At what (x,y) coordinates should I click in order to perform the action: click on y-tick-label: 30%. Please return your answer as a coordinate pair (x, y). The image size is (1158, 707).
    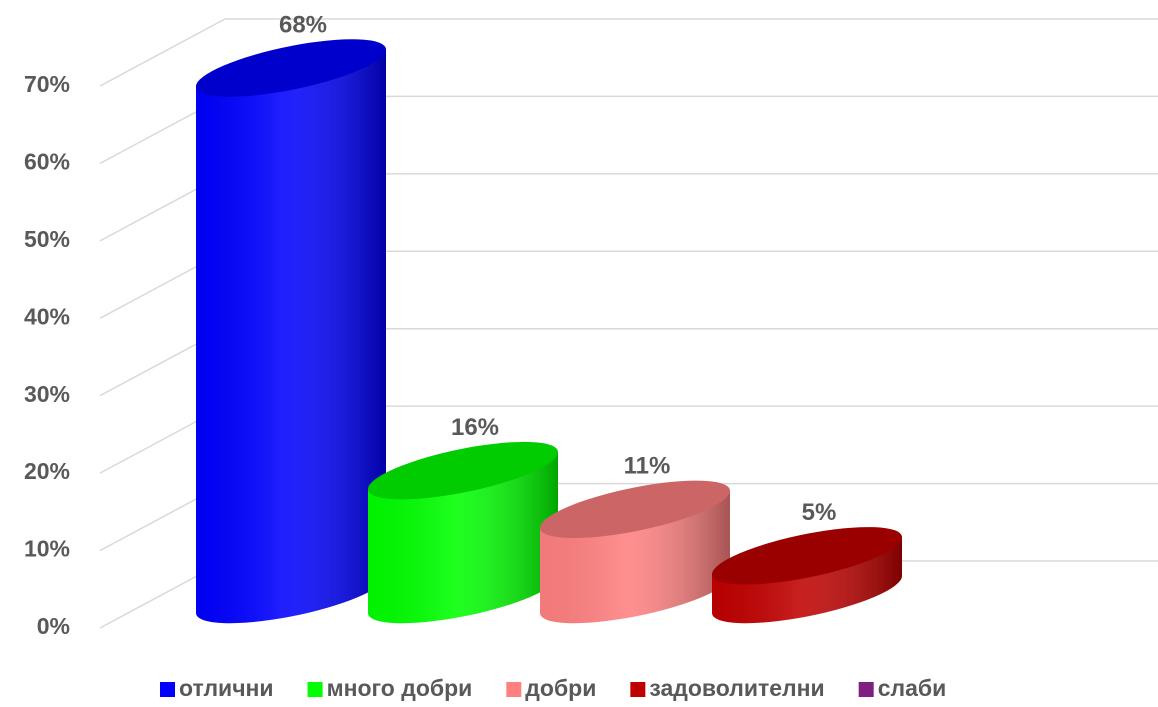
    Looking at the image, I should click on (47, 394).